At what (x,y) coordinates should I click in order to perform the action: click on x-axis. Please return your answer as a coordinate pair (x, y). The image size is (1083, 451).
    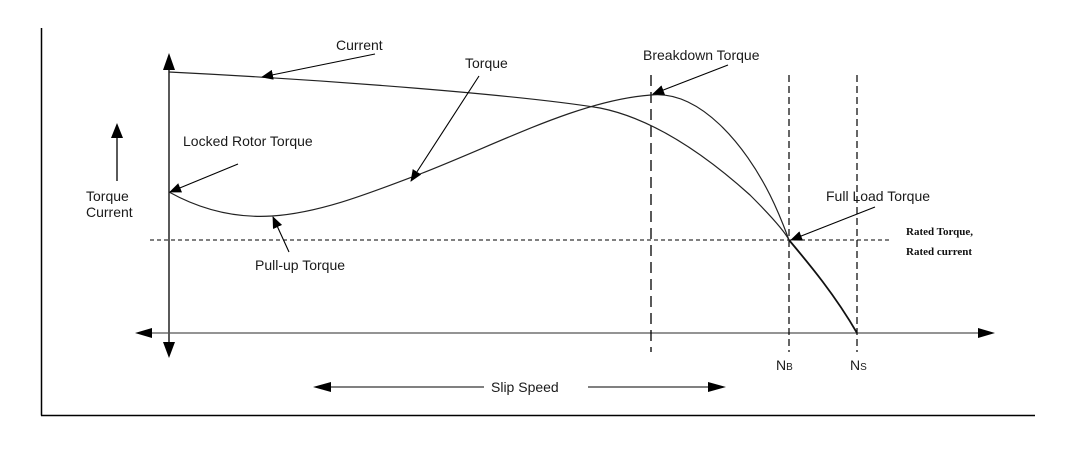
    Looking at the image, I should click on (565, 333).